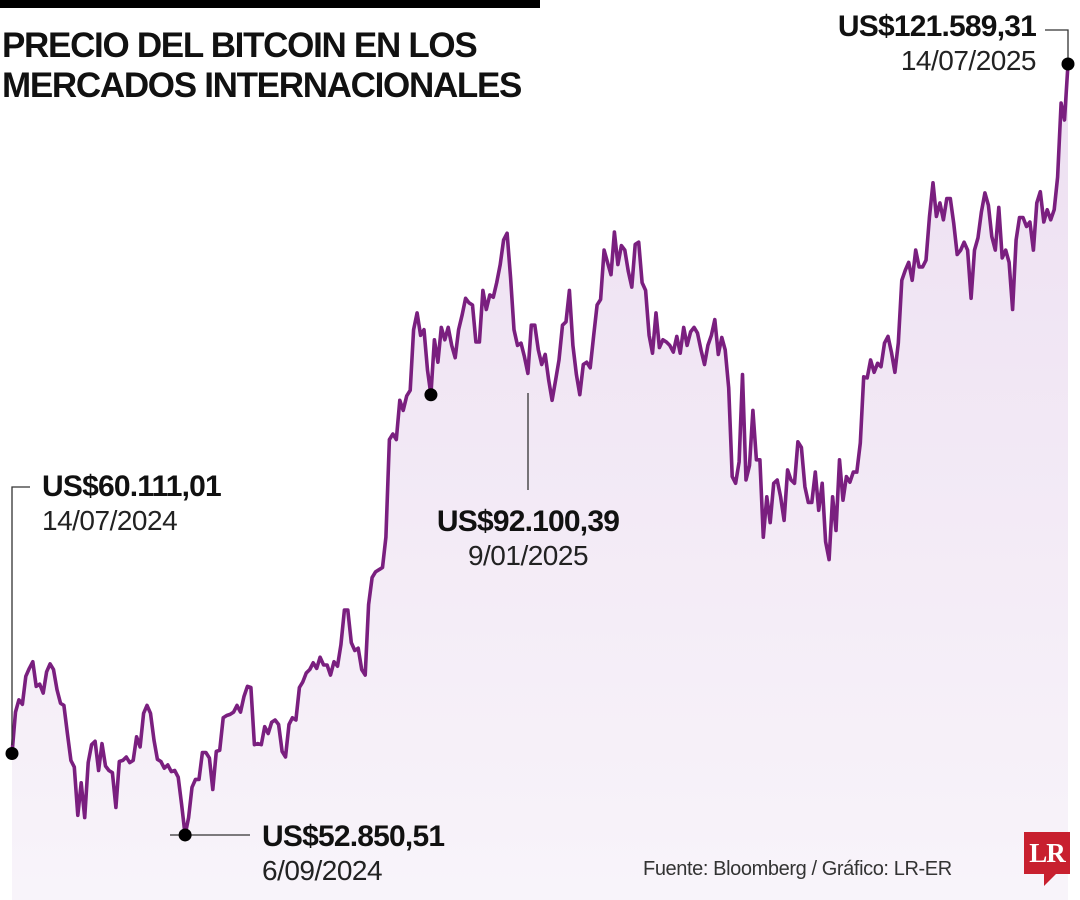 The height and width of the screenshot is (900, 1080). What do you see at coordinates (937, 44) in the screenshot?
I see `annotation-end: US$121.589,31 14/07/2025` at bounding box center [937, 44].